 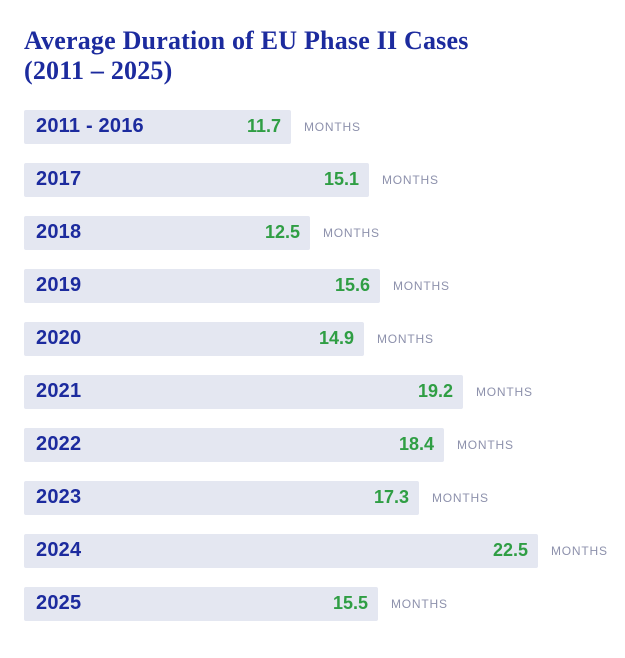 I want to click on bar: 2020 14.9, so click(x=194, y=338).